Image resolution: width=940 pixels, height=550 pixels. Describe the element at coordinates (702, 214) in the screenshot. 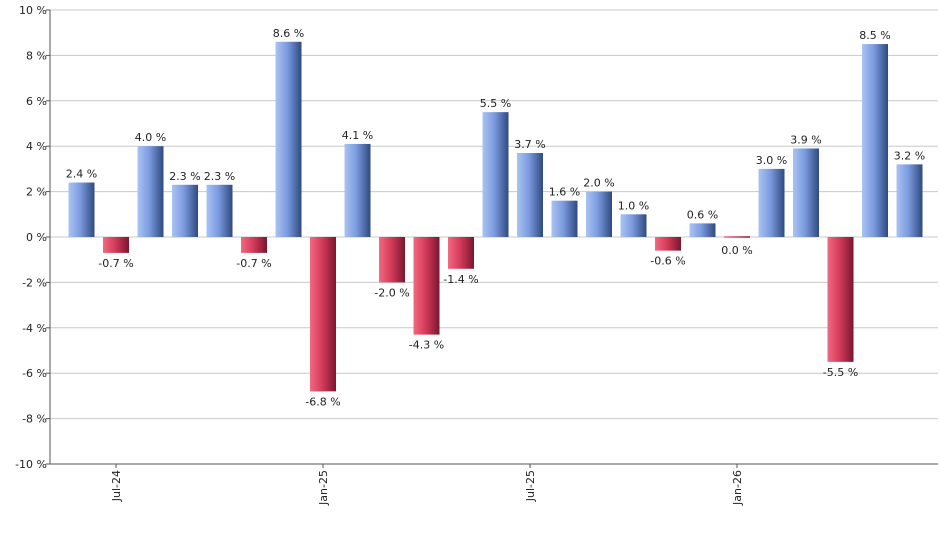

I see `data-label: 0.6 %` at that location.